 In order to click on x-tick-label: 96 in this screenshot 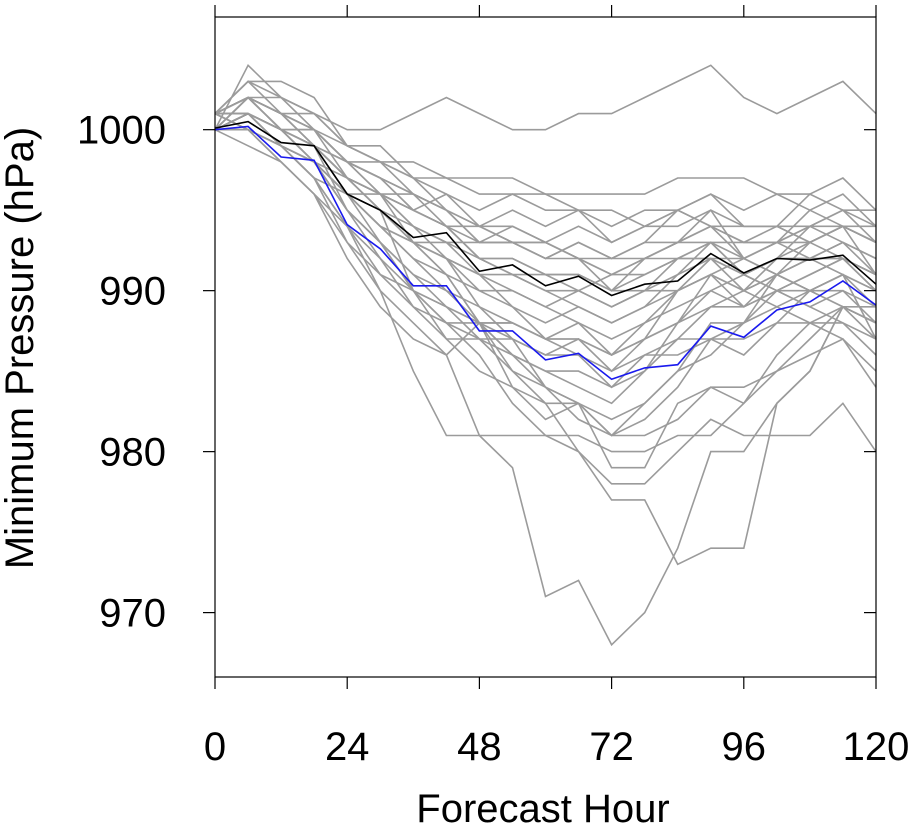, I will do `click(744, 747)`.